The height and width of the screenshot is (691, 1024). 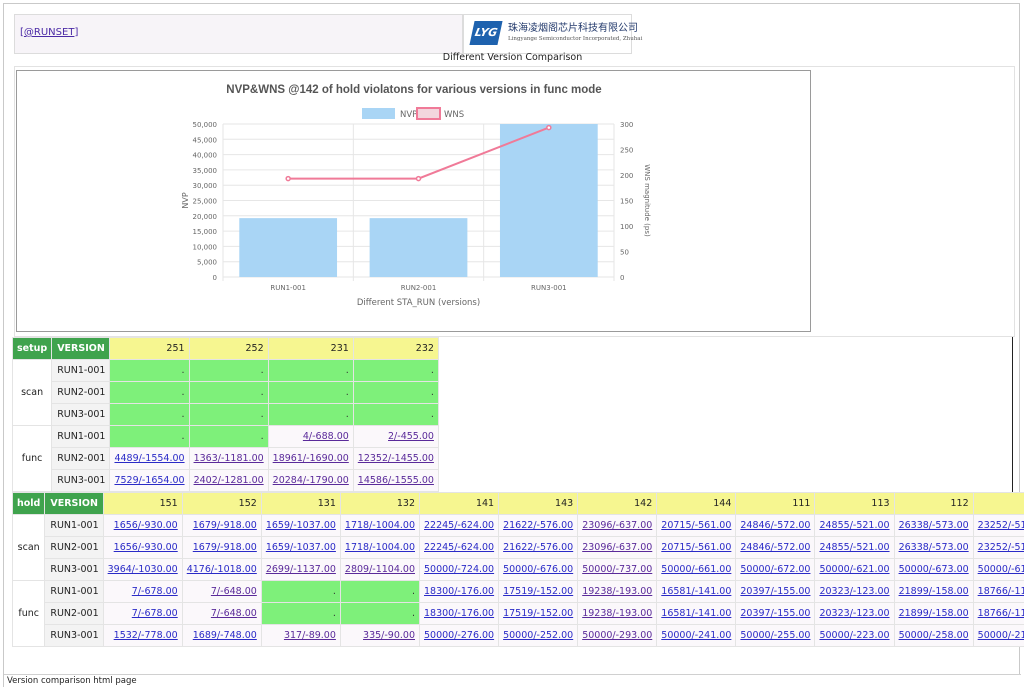 I want to click on result-cell: 20397/-155.00, so click(x=775, y=591).